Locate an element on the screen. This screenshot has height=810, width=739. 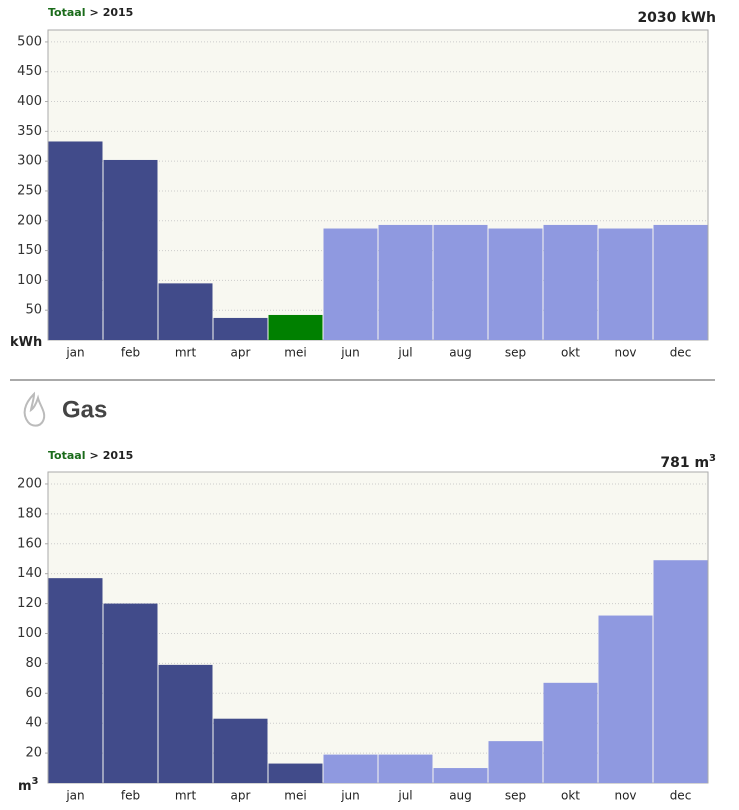
y-tick-label: 20 is located at coordinates (33, 753).